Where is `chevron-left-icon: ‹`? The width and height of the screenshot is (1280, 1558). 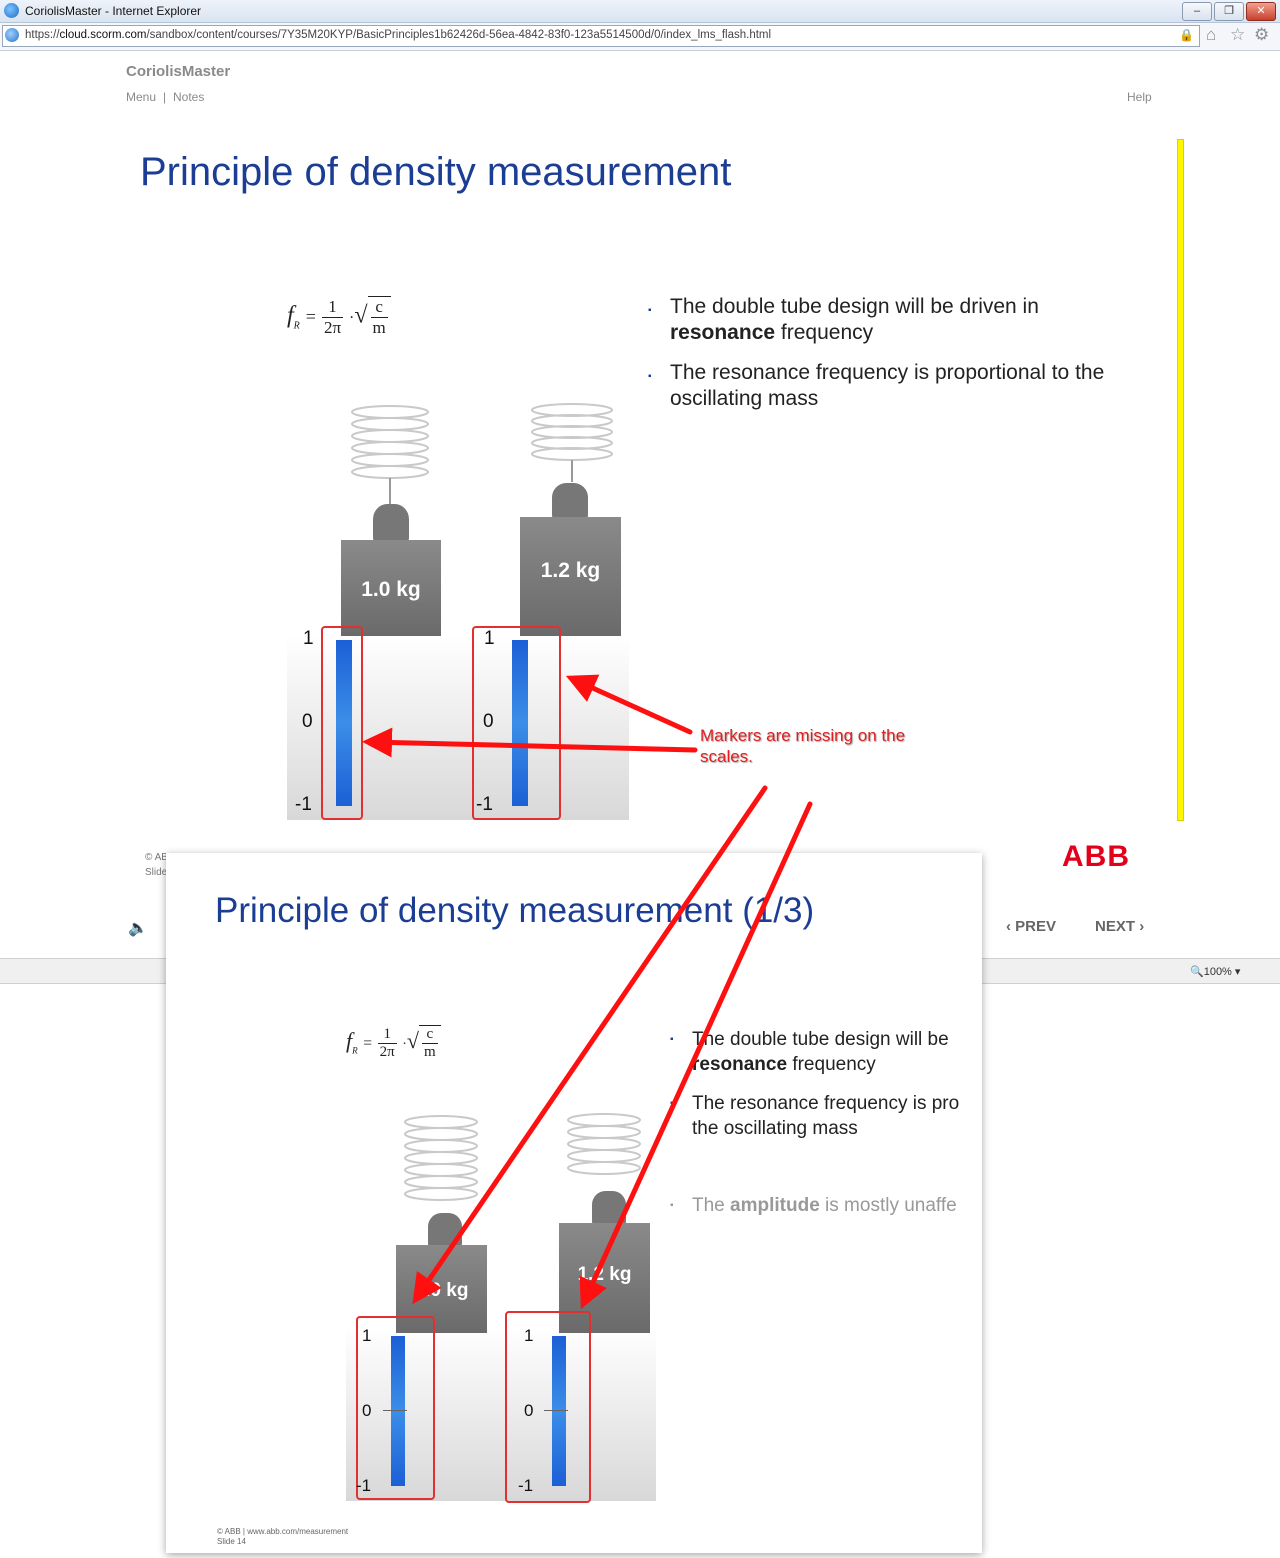 chevron-left-icon: ‹ is located at coordinates (1008, 926).